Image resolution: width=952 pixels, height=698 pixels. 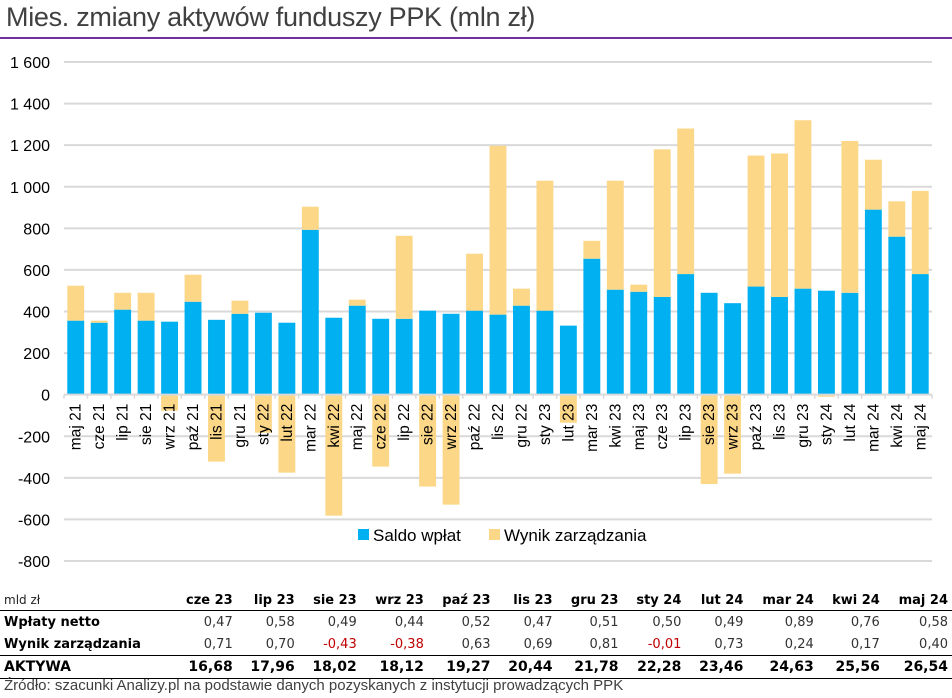 What do you see at coordinates (34, 562) in the screenshot?
I see `y-tick-label: -800` at bounding box center [34, 562].